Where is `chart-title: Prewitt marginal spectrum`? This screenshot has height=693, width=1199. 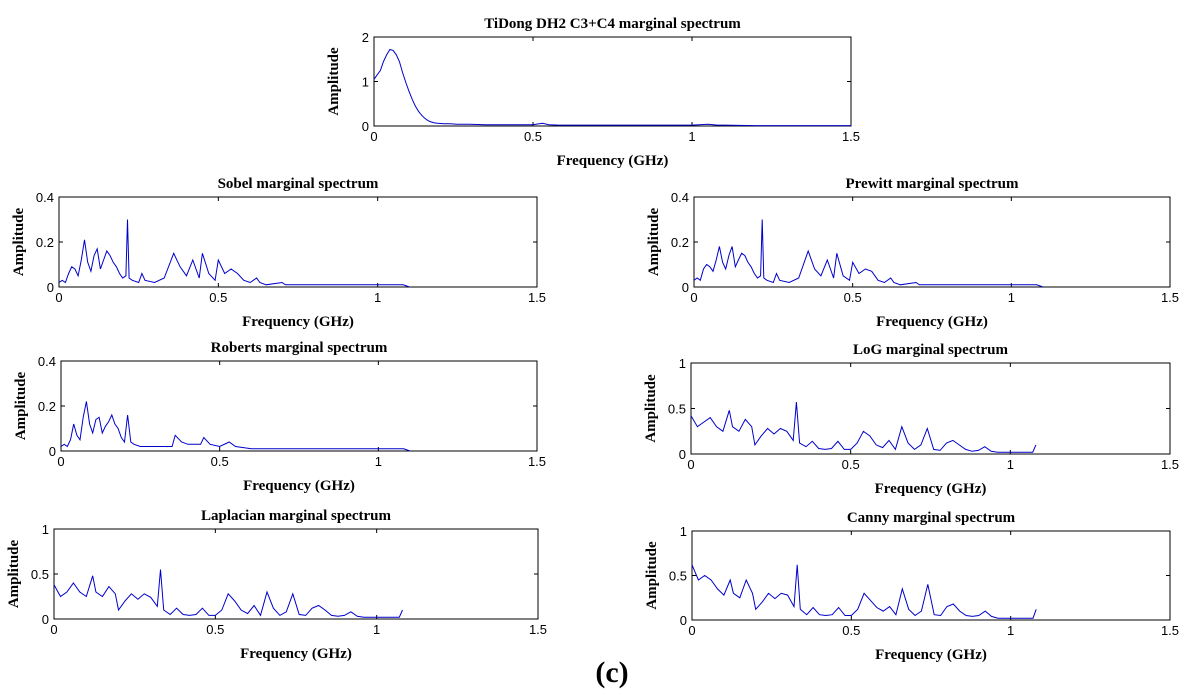 chart-title: Prewitt marginal spectrum is located at coordinates (932, 184).